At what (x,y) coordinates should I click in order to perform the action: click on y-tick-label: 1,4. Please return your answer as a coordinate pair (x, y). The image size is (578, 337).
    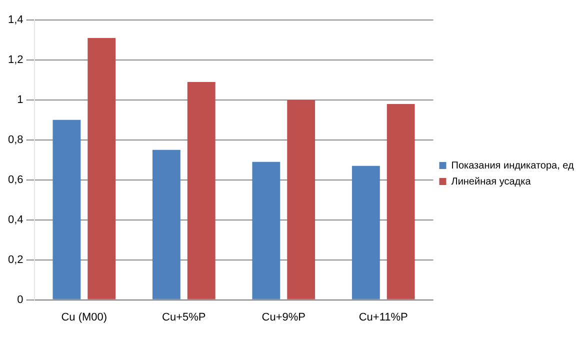
    Looking at the image, I should click on (16, 20).